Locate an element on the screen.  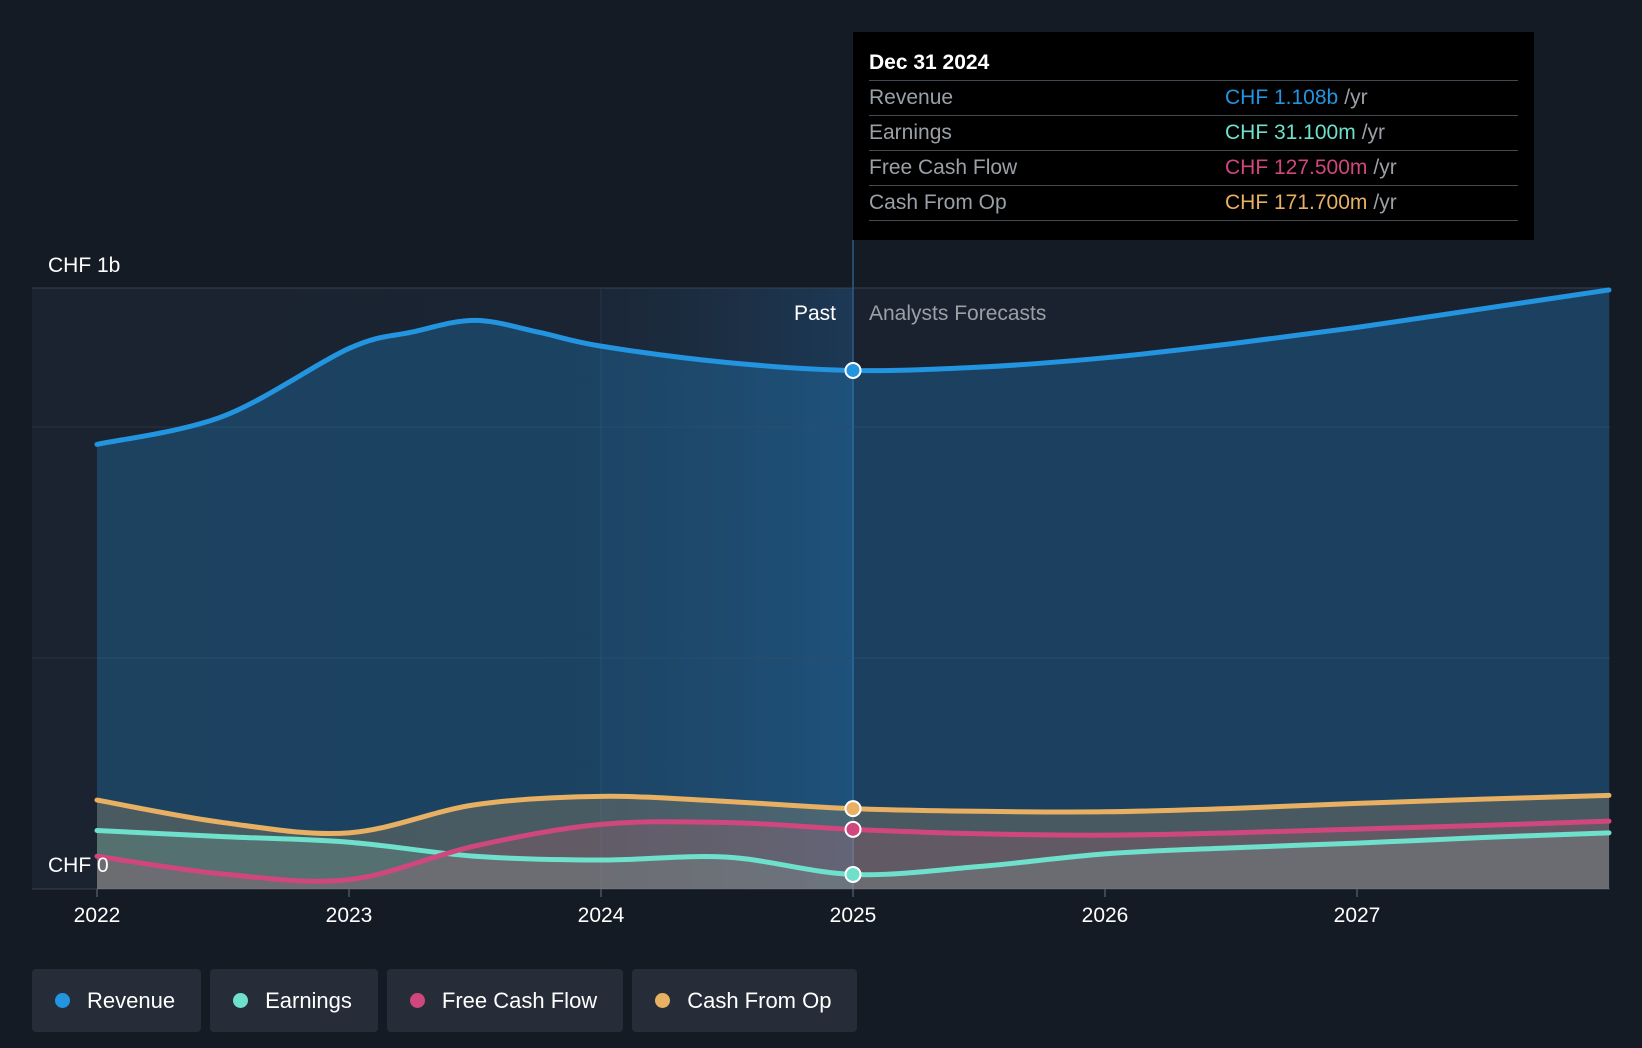
marker-cash-from-op is located at coordinates (853, 809).